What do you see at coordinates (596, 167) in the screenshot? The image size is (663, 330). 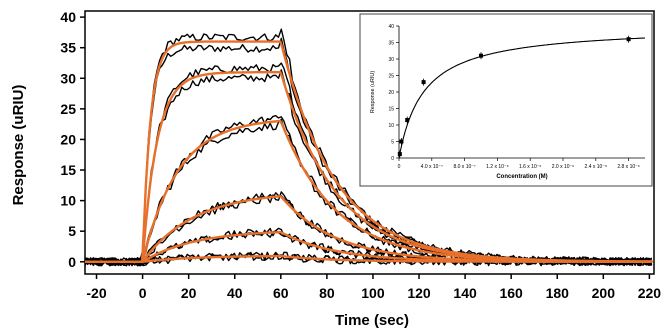 I see `inset-x-tick-label: 2.4 x 10⁻⁶` at bounding box center [596, 167].